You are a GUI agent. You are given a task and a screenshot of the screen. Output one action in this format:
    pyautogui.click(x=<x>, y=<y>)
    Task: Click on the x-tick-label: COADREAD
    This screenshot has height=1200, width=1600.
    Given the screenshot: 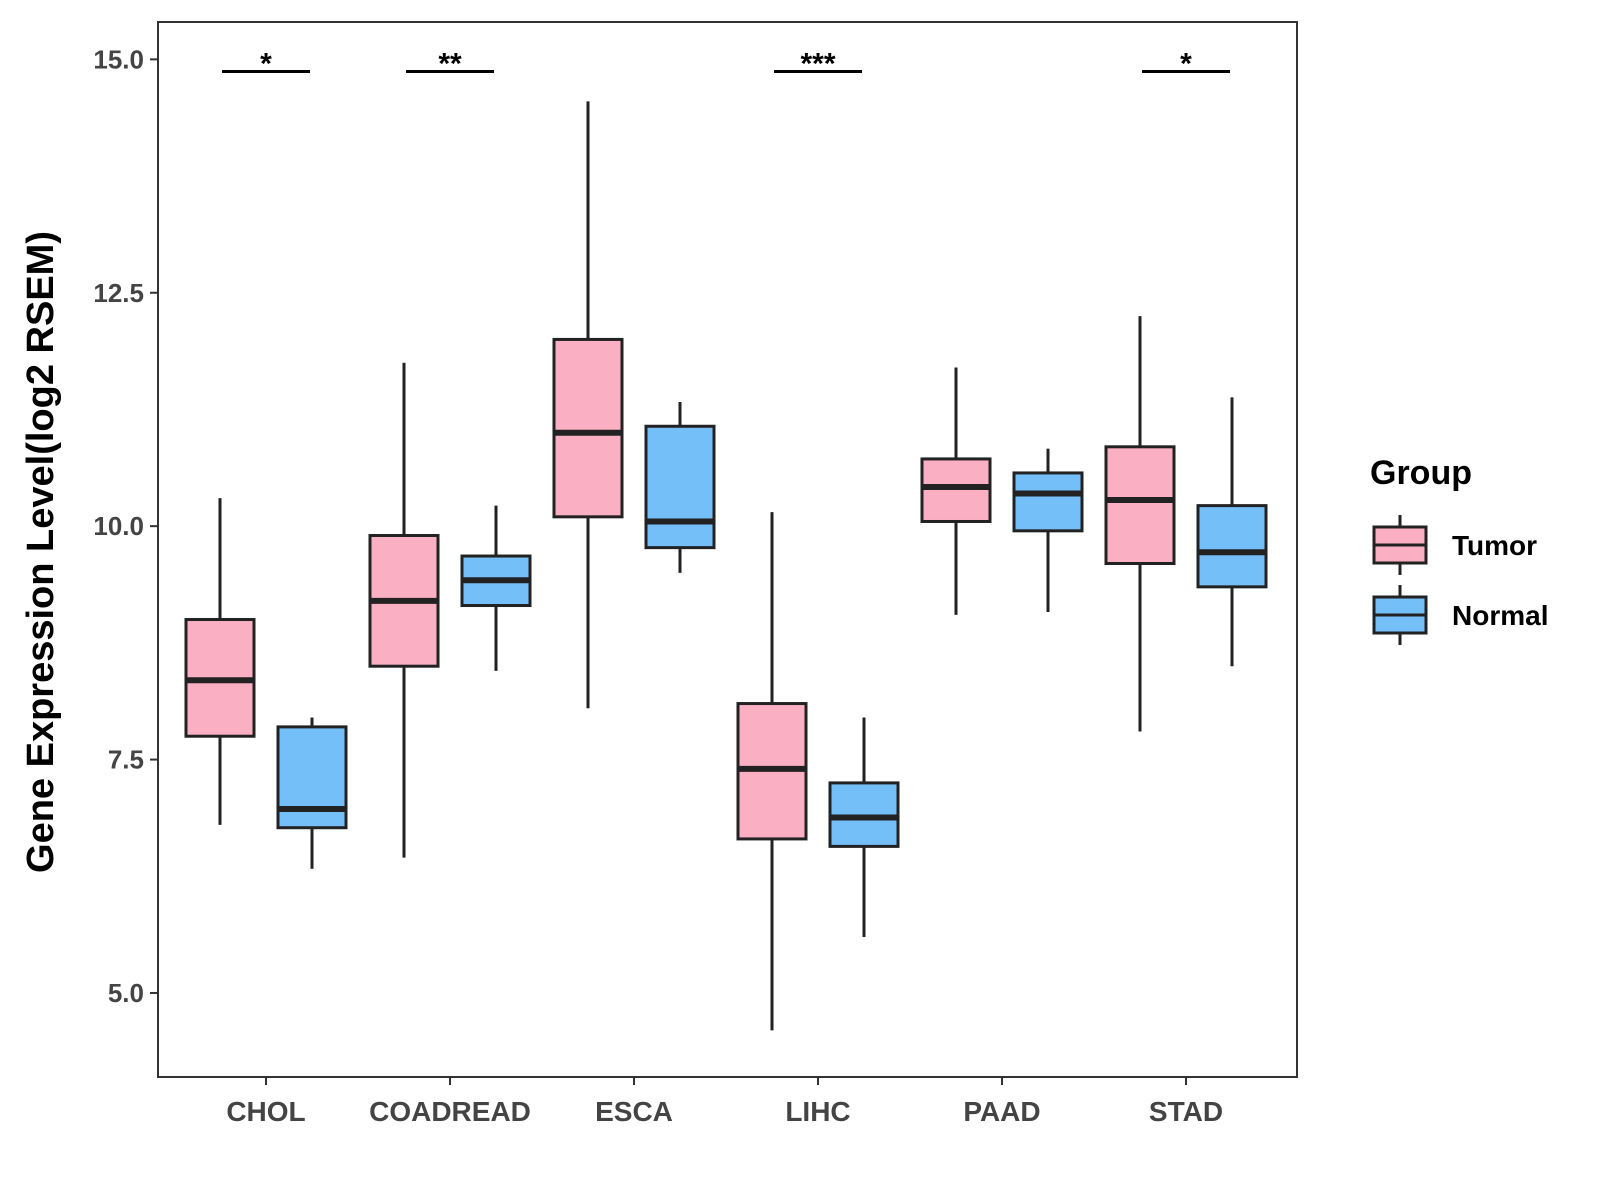 What is the action you would take?
    pyautogui.click(x=450, y=1111)
    